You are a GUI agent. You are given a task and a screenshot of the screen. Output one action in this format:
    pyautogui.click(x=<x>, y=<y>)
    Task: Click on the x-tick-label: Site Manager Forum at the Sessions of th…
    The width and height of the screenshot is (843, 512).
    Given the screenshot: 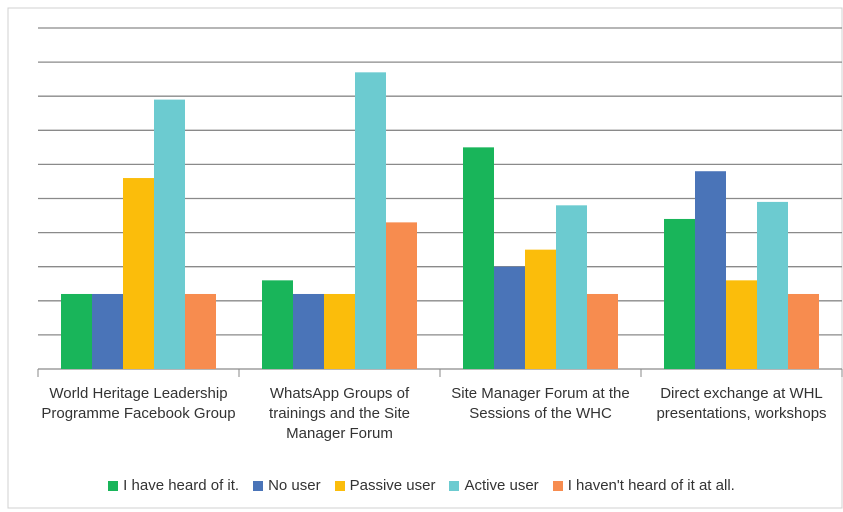 What is the action you would take?
    pyautogui.click(x=540, y=403)
    